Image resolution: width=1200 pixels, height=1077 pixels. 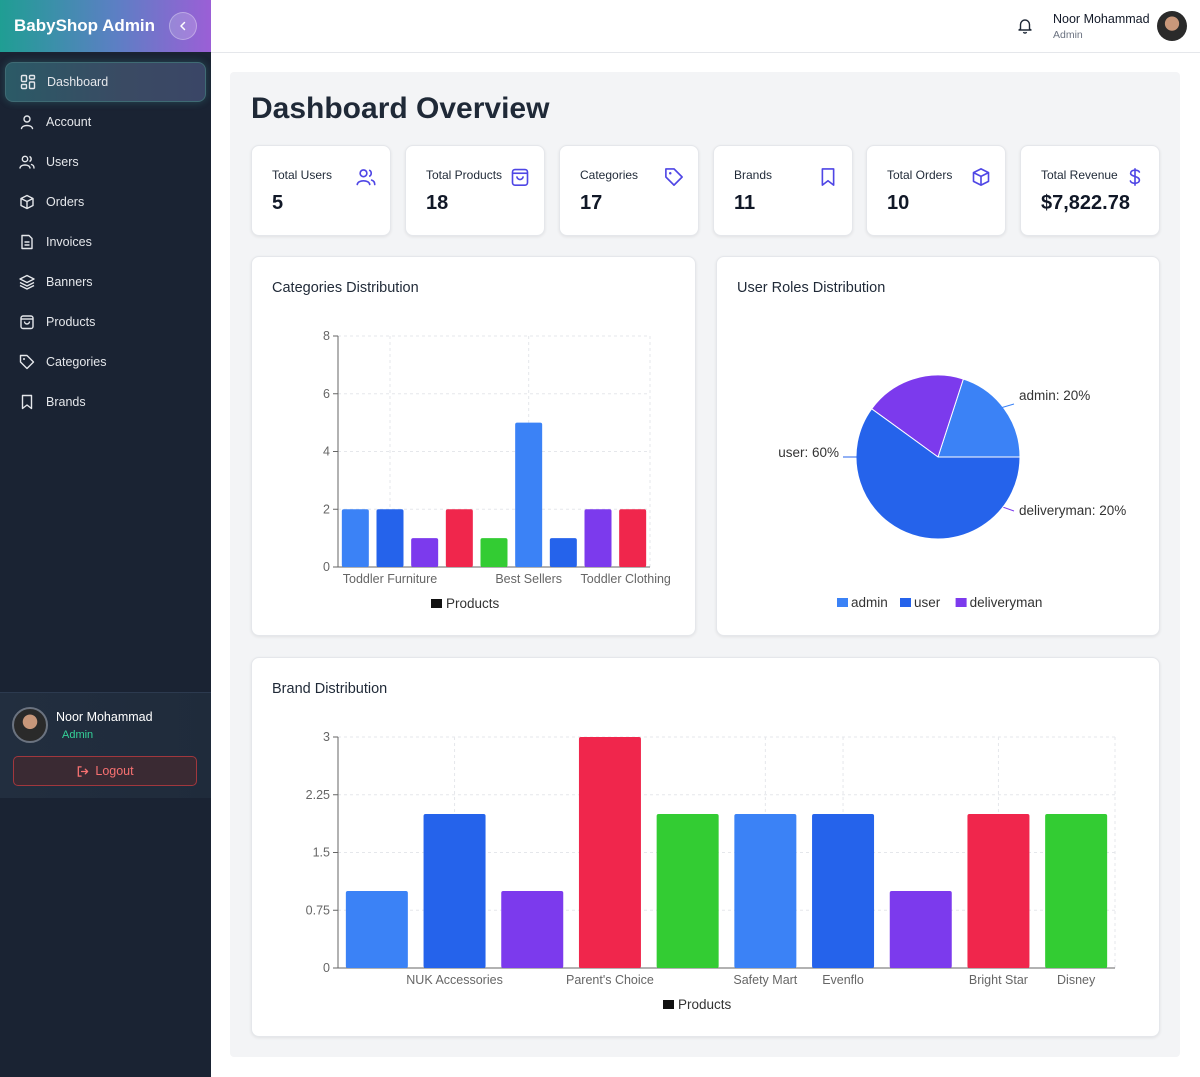 What do you see at coordinates (783, 190) in the screenshot?
I see `stat-card-brands: Brands 11` at bounding box center [783, 190].